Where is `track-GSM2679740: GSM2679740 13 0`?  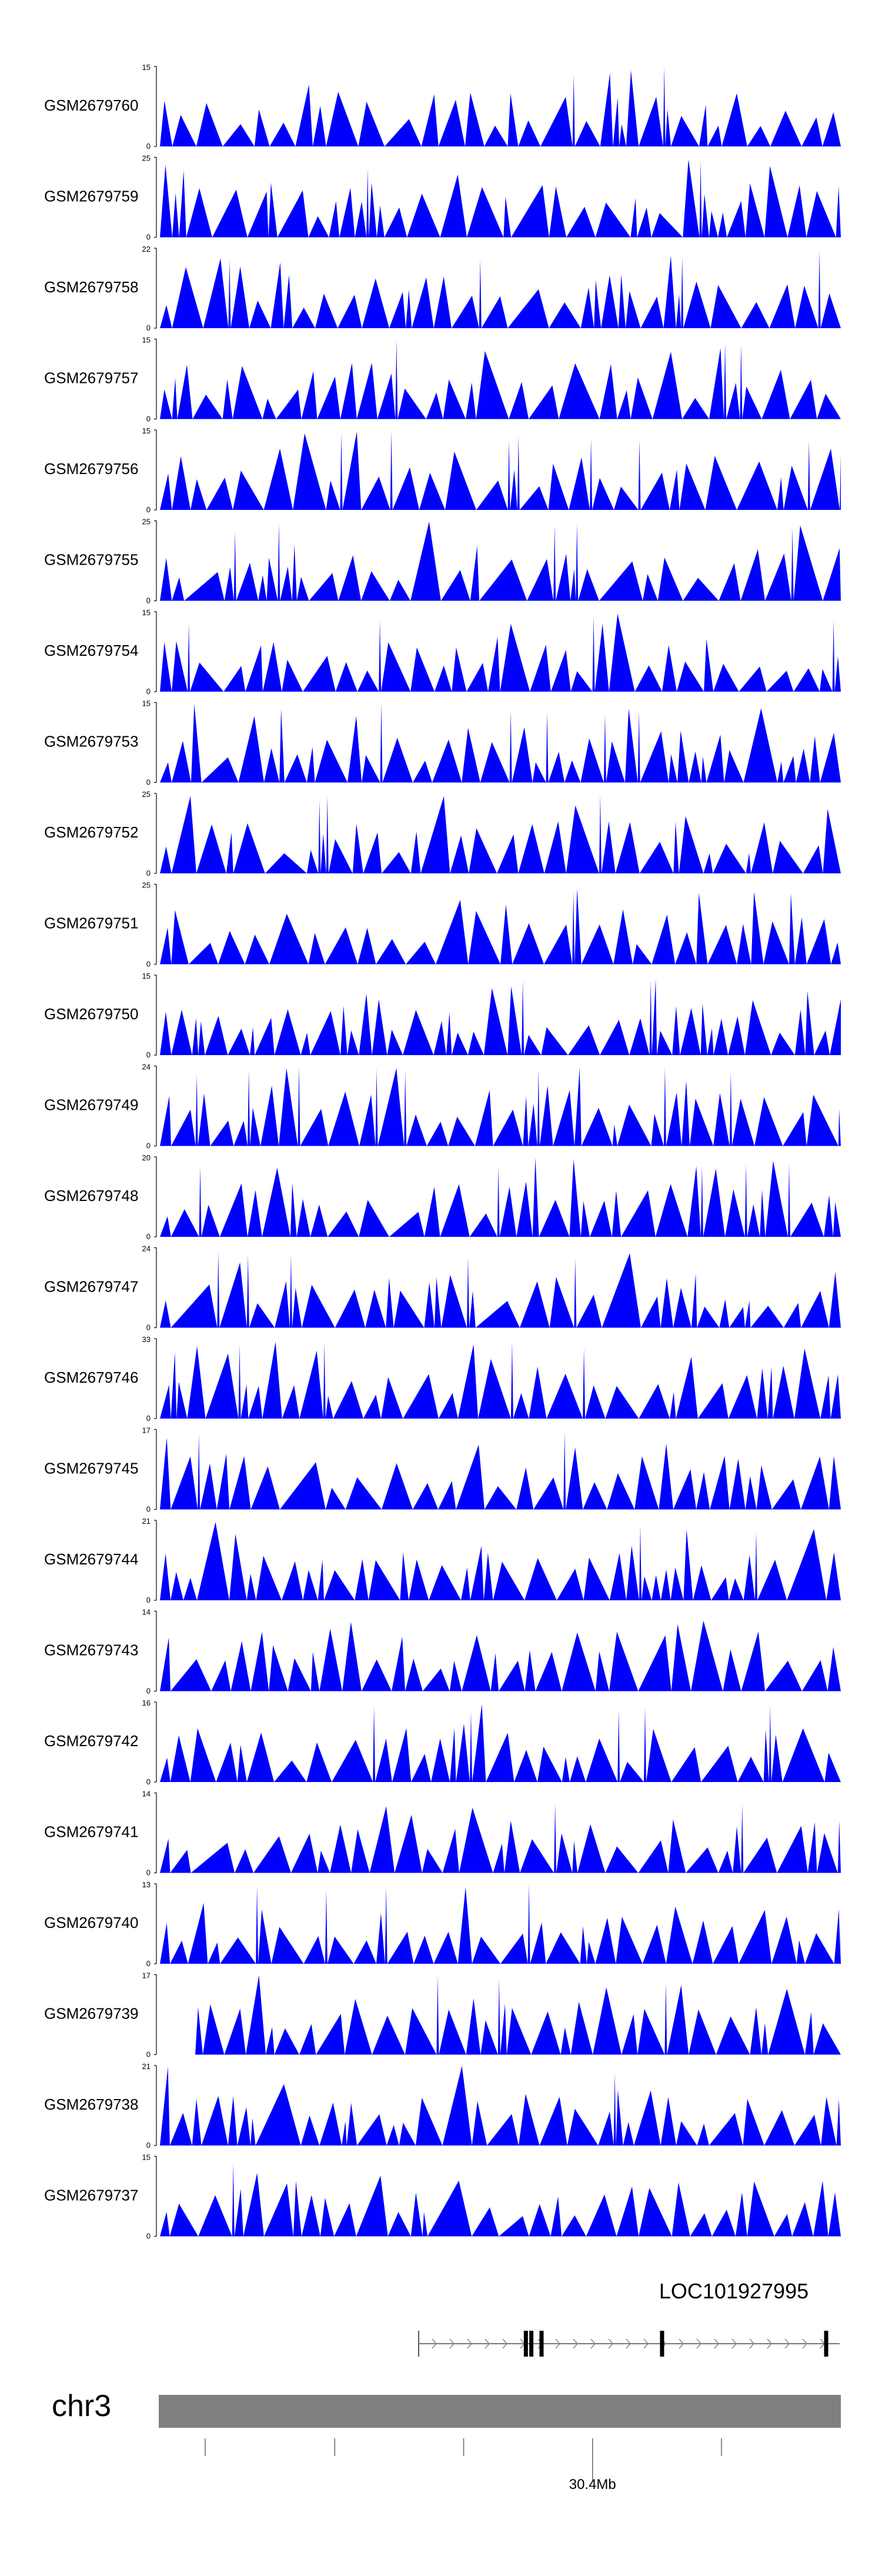
track-GSM2679740: GSM2679740 13 0 is located at coordinates (442, 1924).